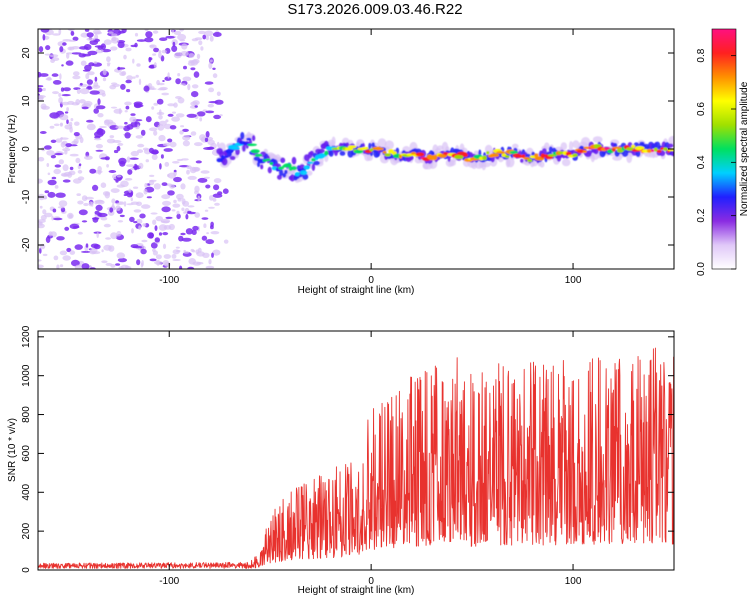  Describe the element at coordinates (371, 280) in the screenshot. I see `spectrogram-x-tick-label: 0` at that location.